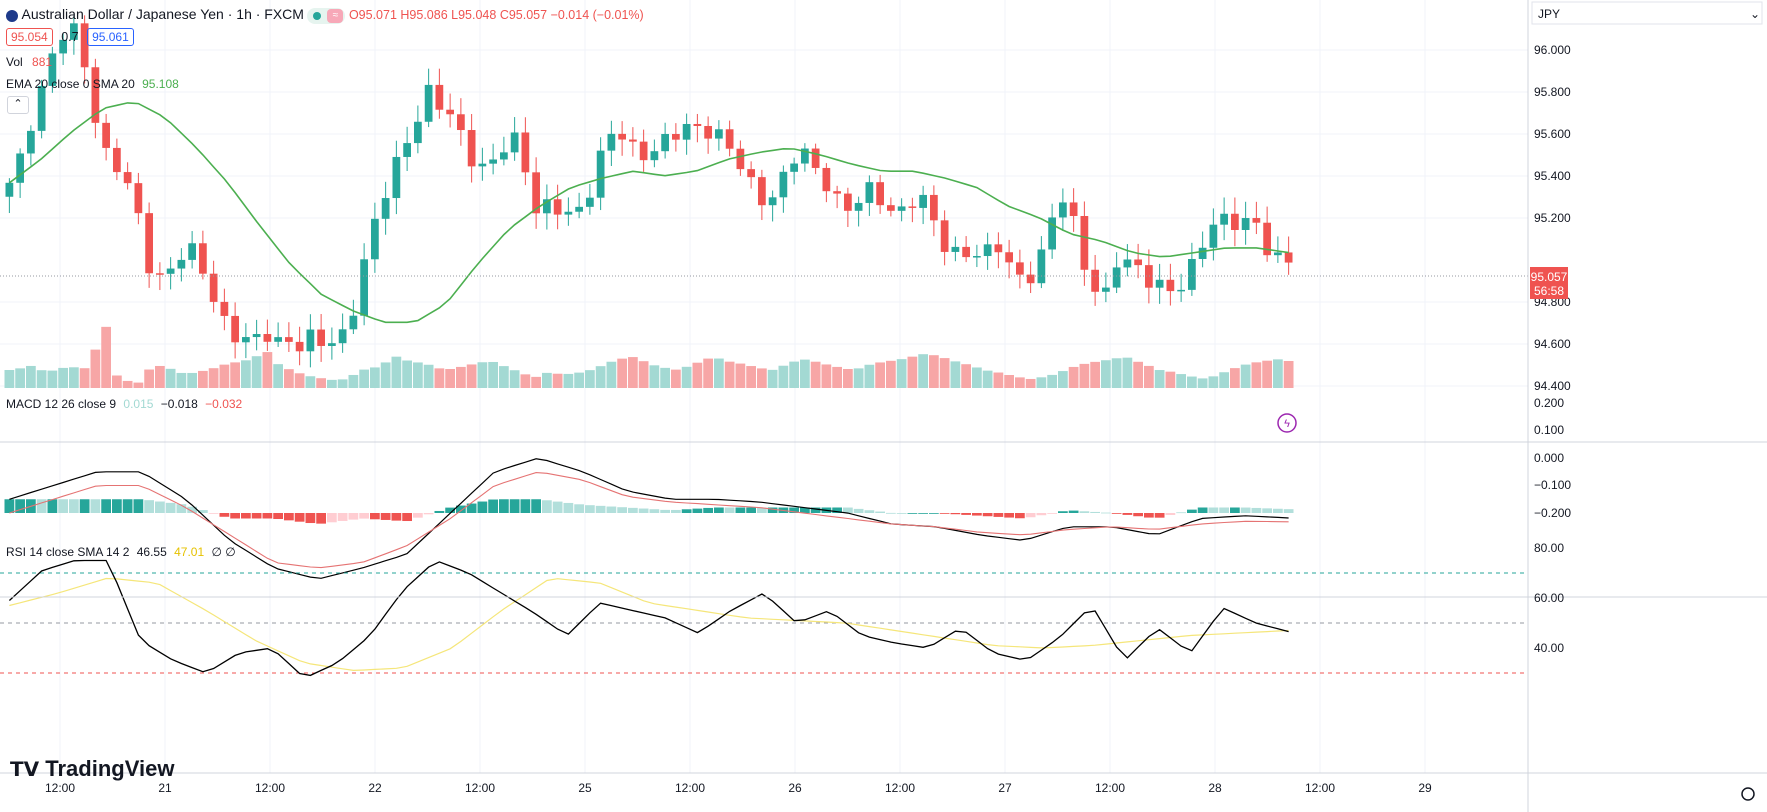 The width and height of the screenshot is (1767, 812). Describe the element at coordinates (70, 37) in the screenshot. I see `spread: 0.7` at that location.